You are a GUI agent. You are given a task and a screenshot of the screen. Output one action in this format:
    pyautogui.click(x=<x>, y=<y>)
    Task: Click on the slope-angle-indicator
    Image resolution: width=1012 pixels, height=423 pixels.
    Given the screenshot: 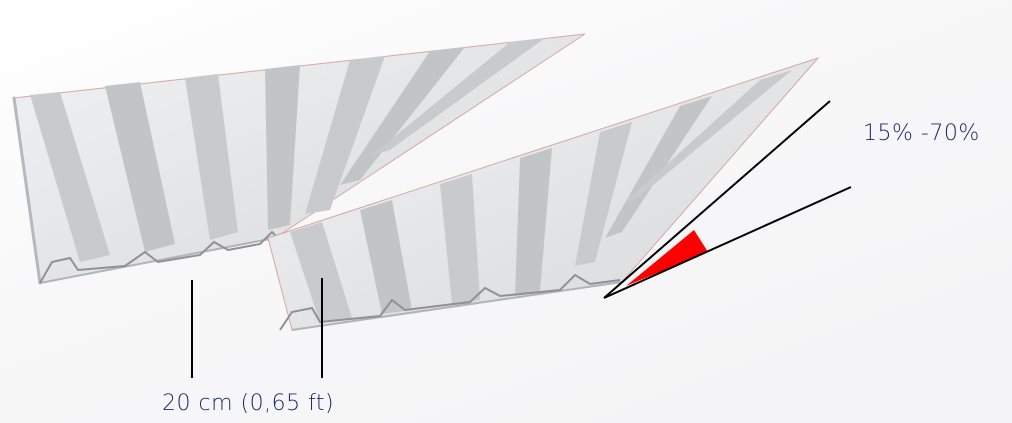 What is the action you would take?
    pyautogui.click(x=727, y=199)
    